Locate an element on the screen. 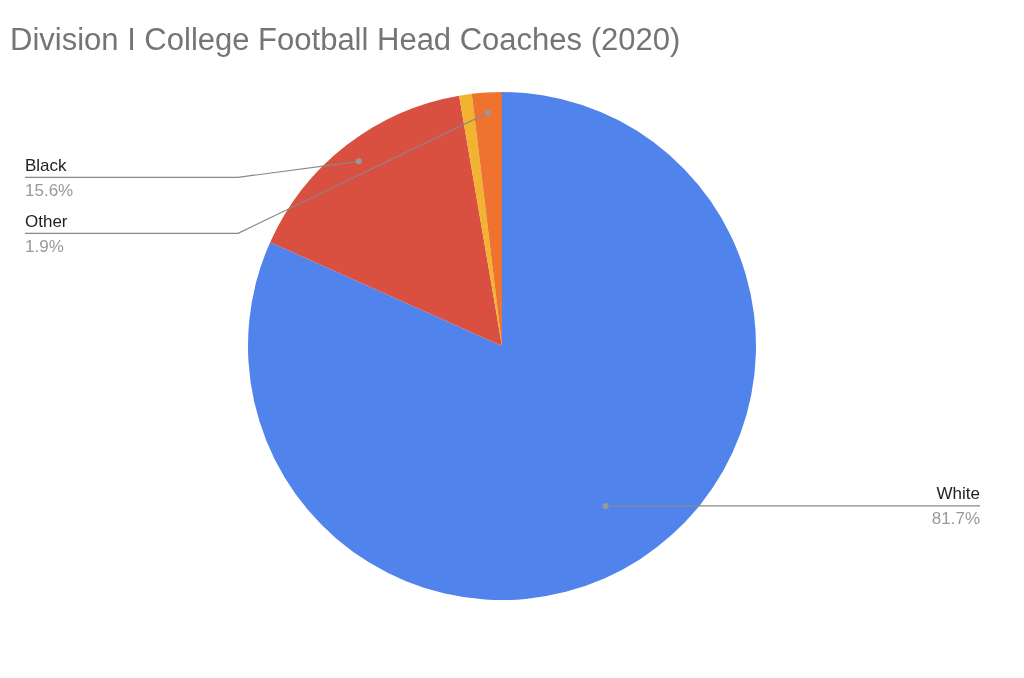  data-label: 81.7% is located at coordinates (955, 519).